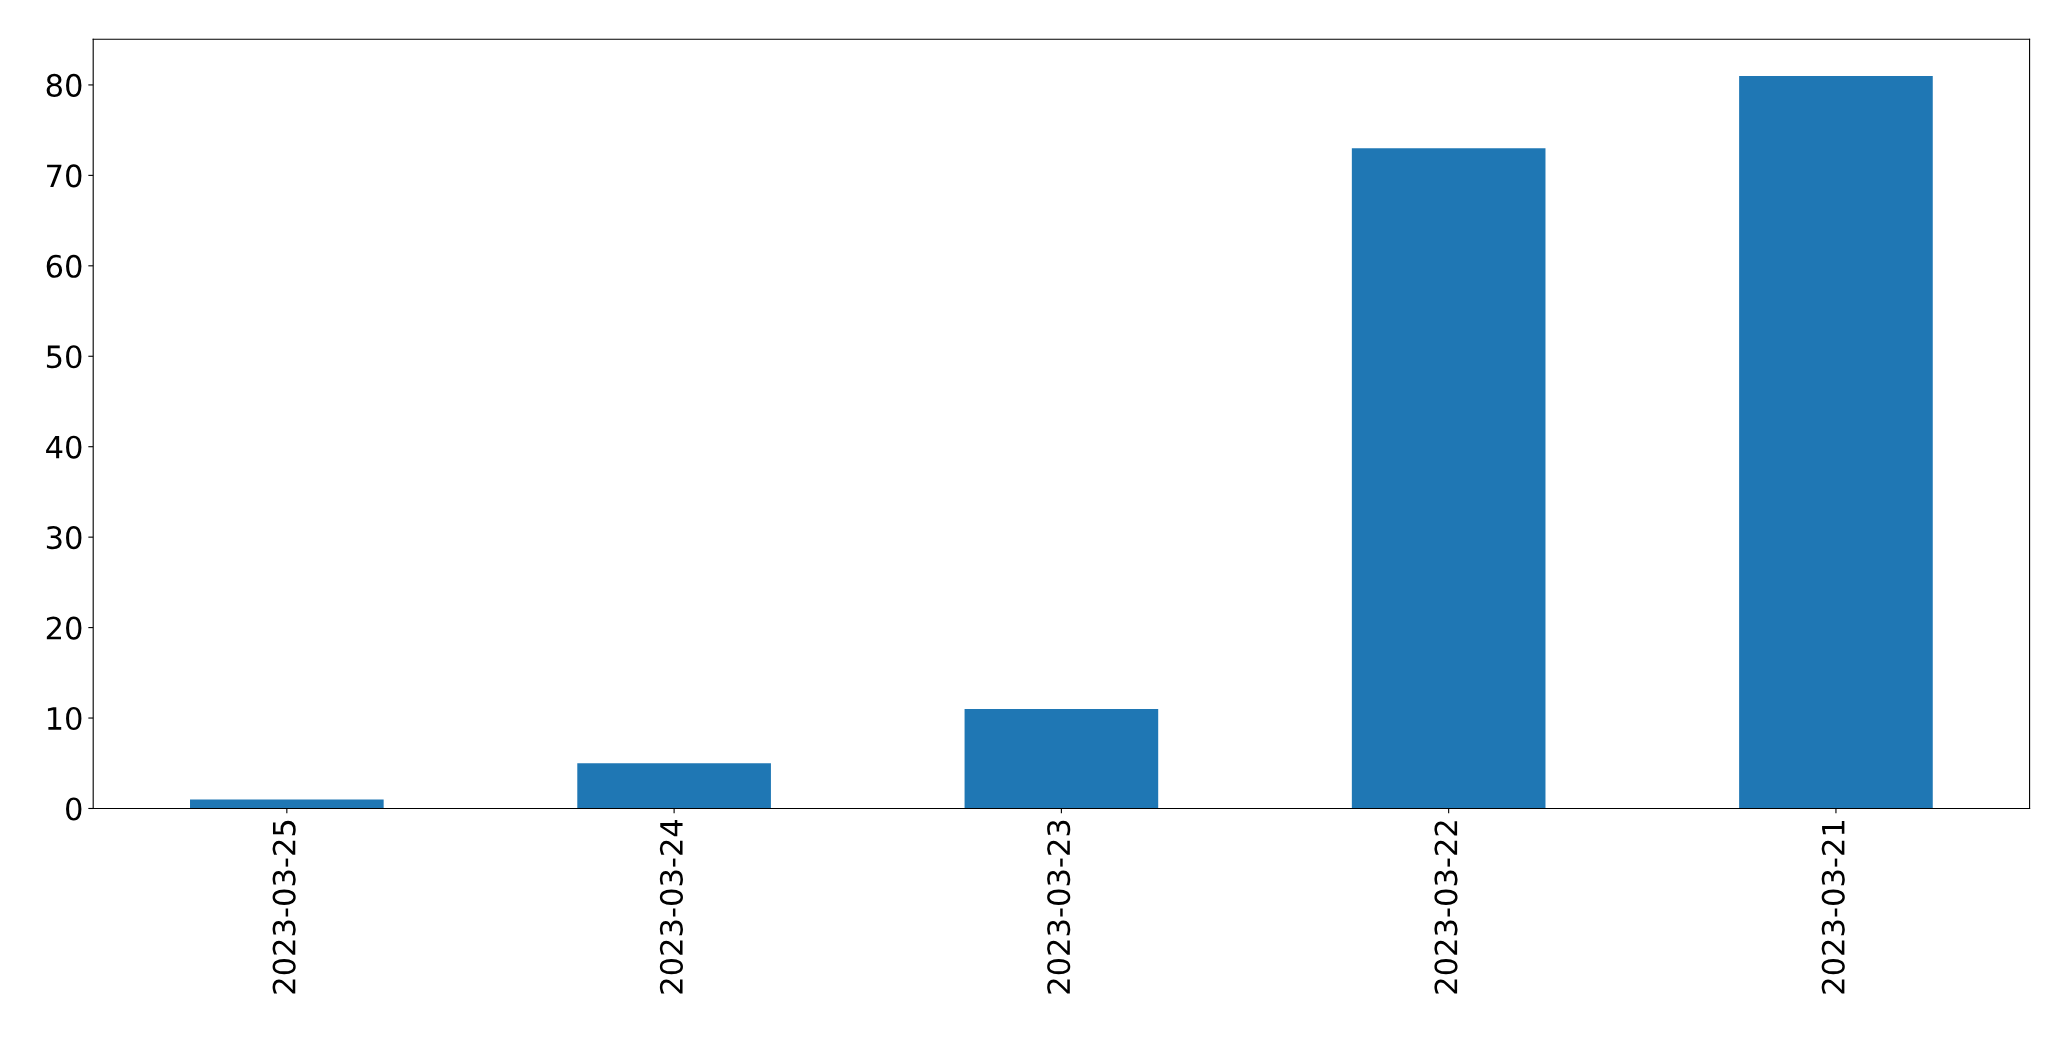 The width and height of the screenshot is (2071, 1061). Describe the element at coordinates (64, 266) in the screenshot. I see `y-tick-label: 60` at that location.